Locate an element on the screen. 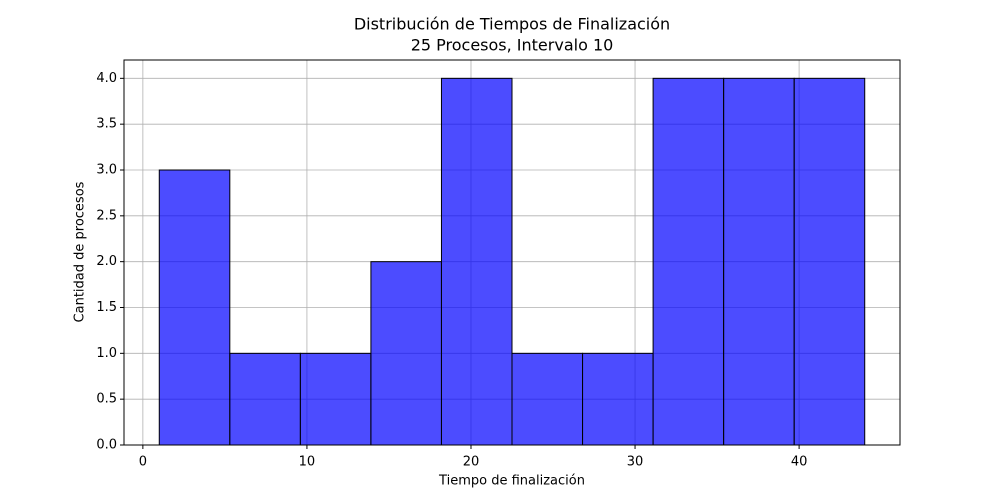  y-tick-label: 3.5 is located at coordinates (106, 124).